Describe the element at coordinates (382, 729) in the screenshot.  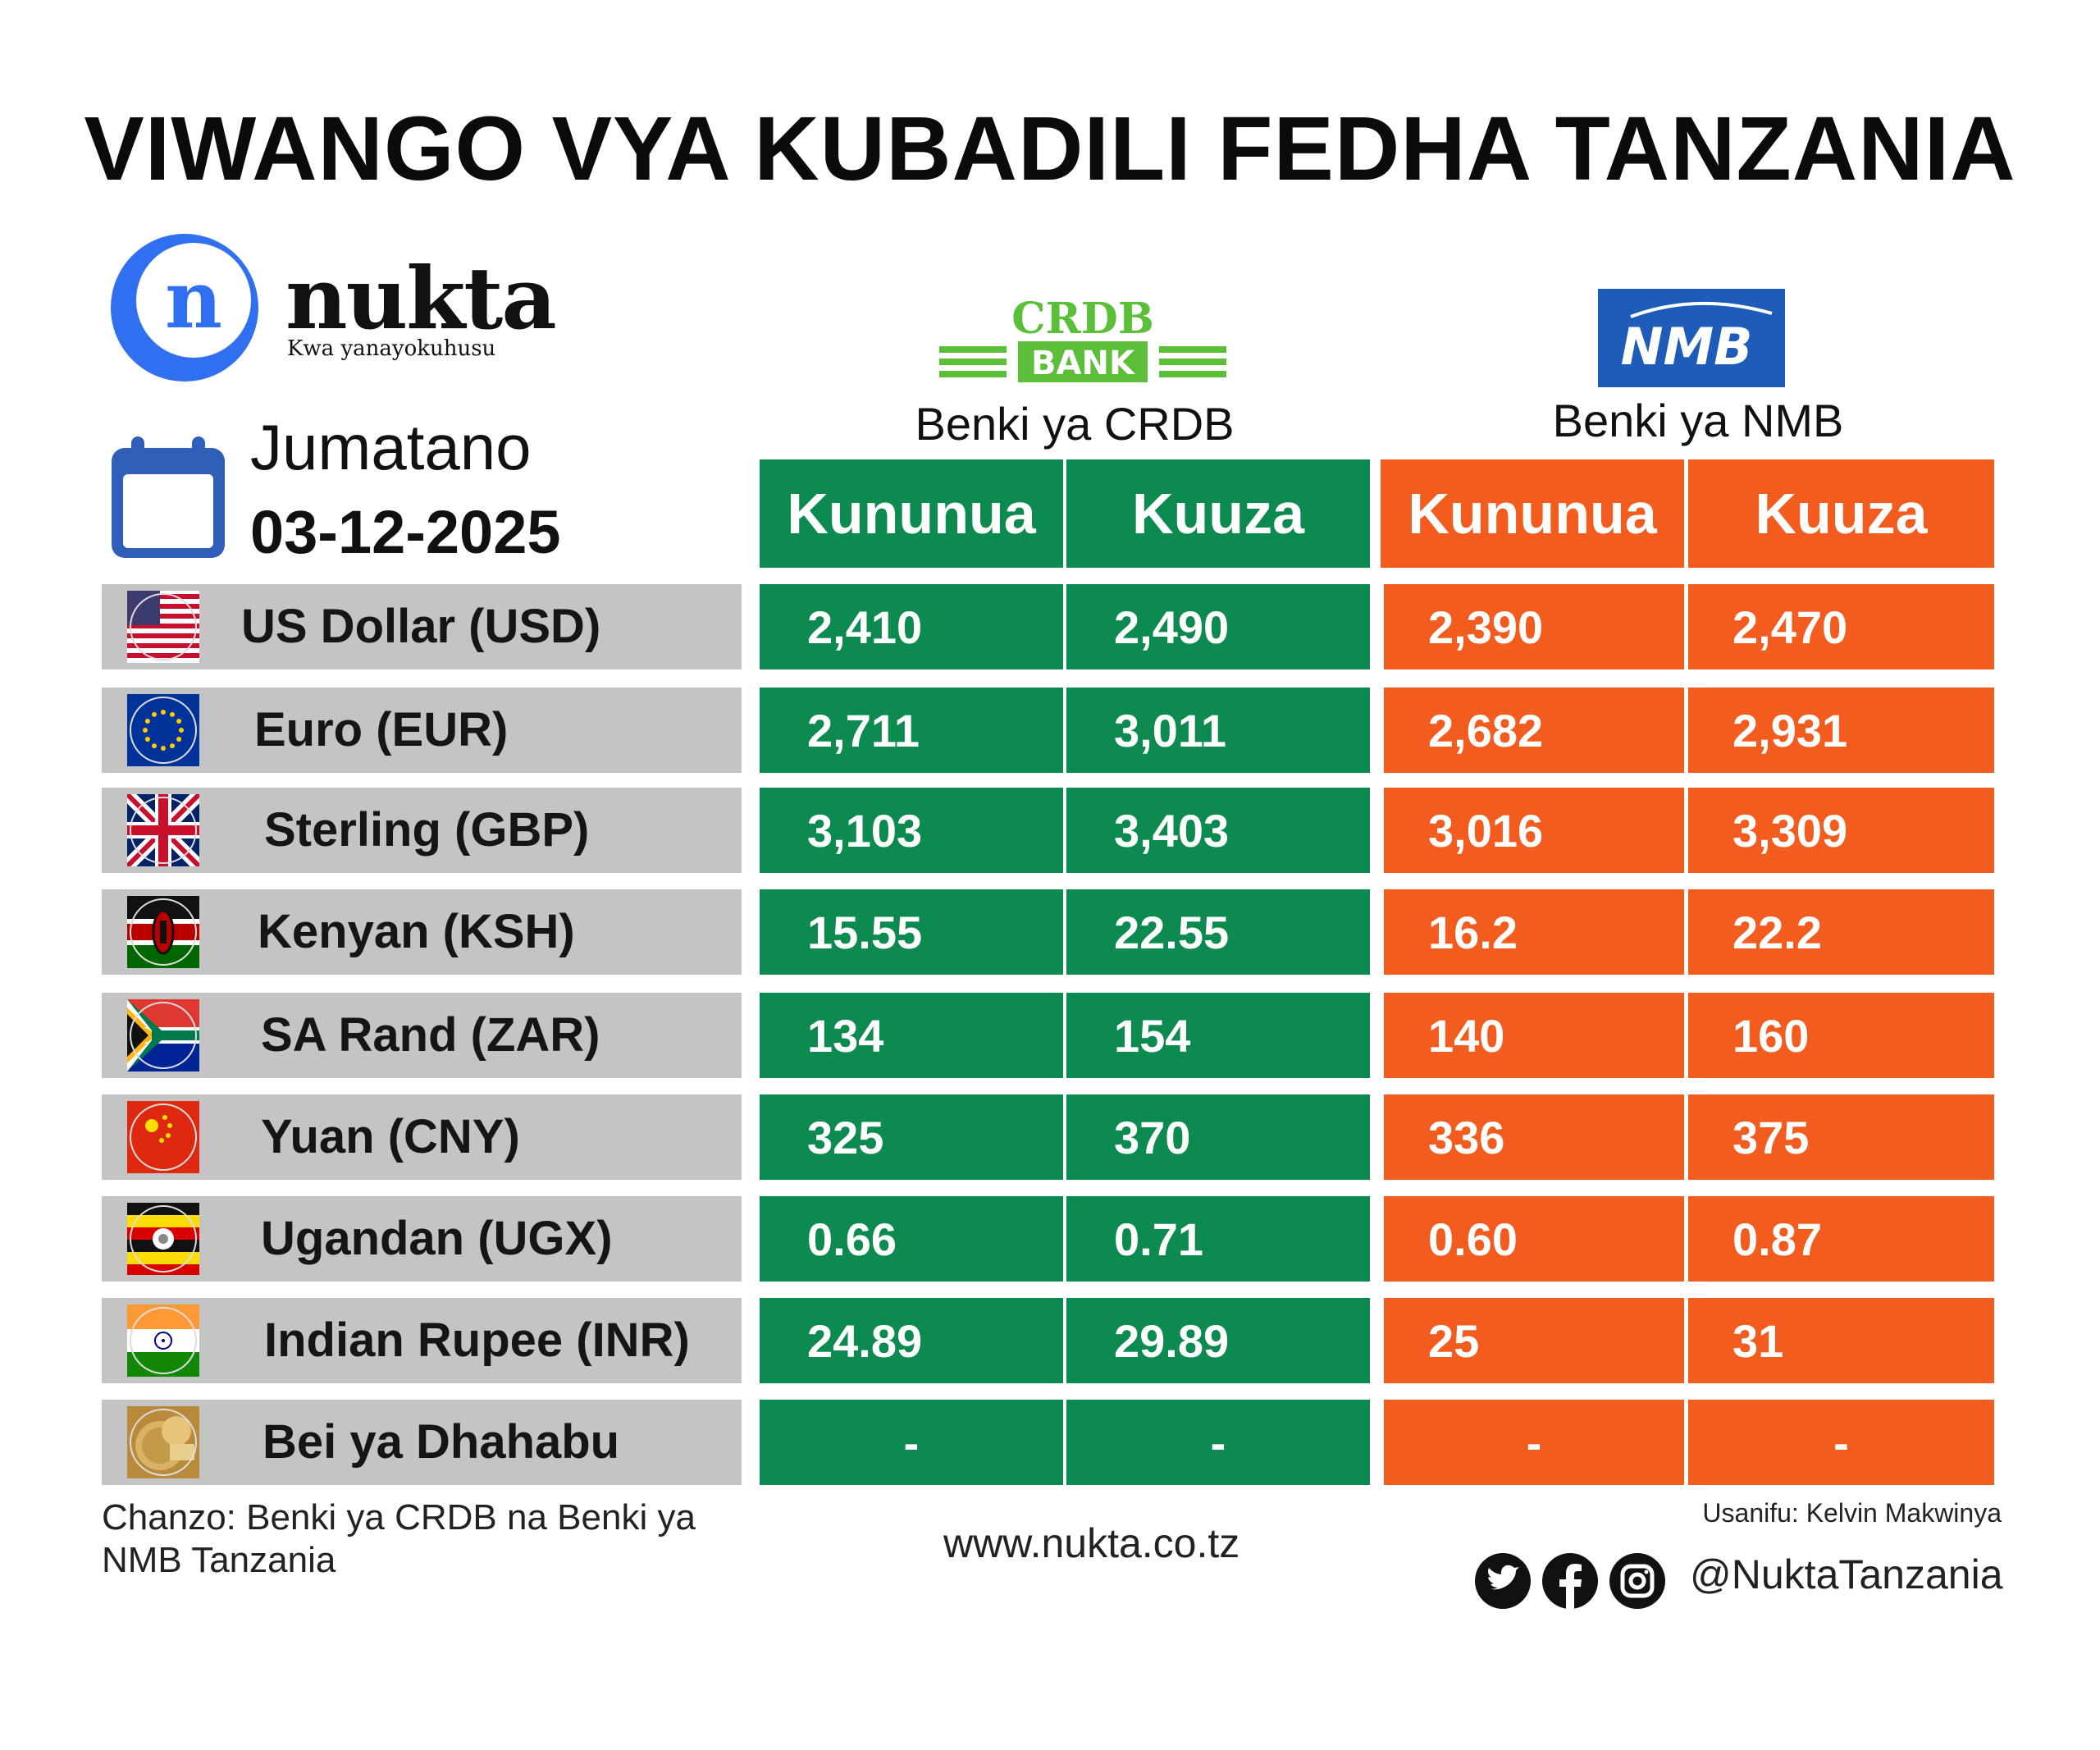
I see `currency-label: Euro (EUR)` at that location.